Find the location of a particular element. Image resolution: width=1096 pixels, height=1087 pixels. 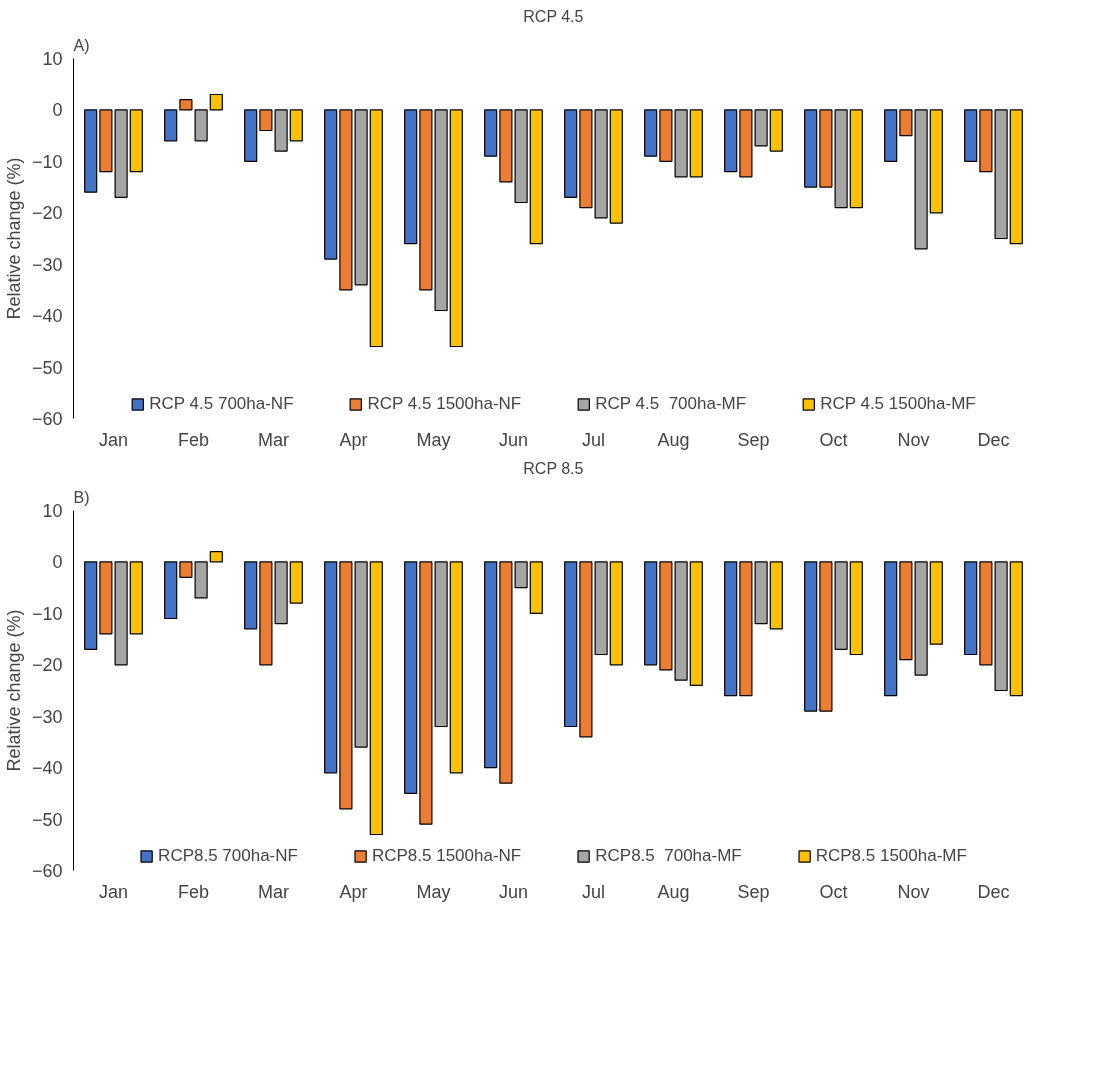

legend-label: RCP8.5 700ha-NF is located at coordinates (228, 856).